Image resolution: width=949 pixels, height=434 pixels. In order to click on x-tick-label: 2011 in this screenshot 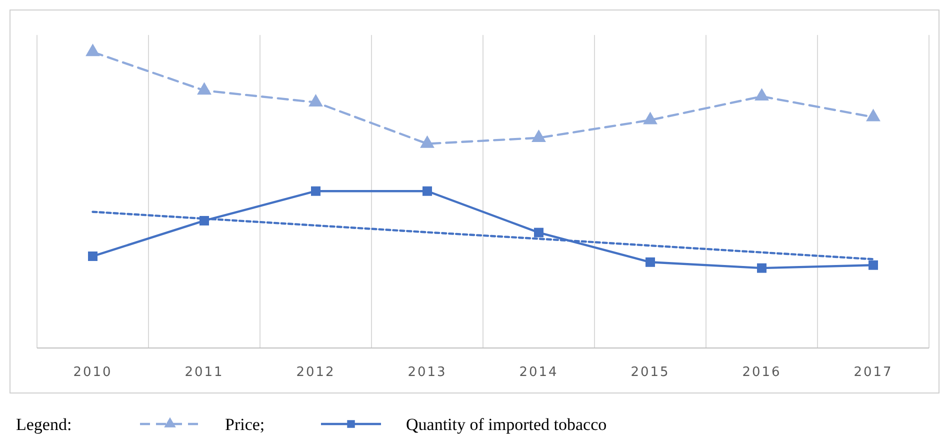, I will do `click(204, 372)`.